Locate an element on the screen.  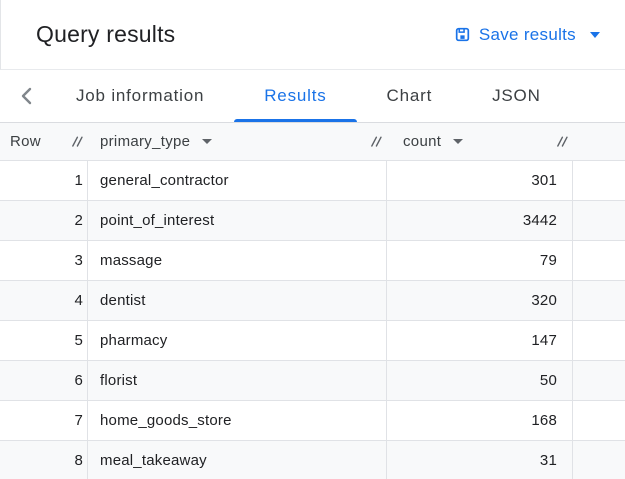
column-header-label: primary_type is located at coordinates (145, 141).